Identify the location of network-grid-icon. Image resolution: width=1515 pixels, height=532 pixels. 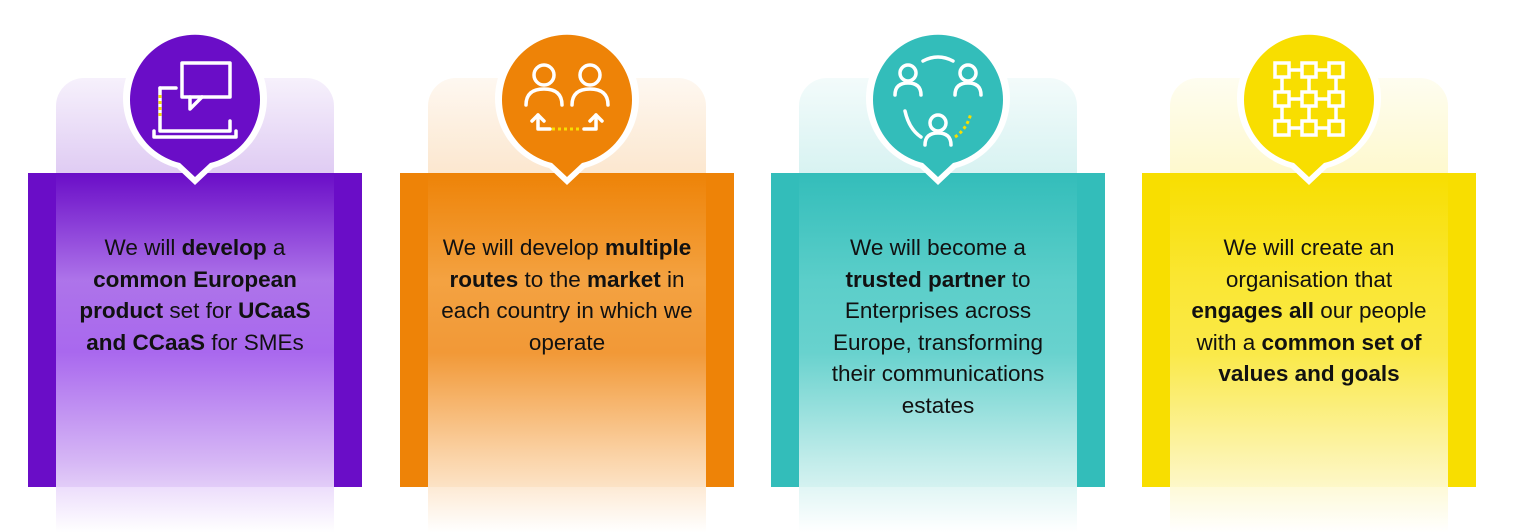
(1309, 109).